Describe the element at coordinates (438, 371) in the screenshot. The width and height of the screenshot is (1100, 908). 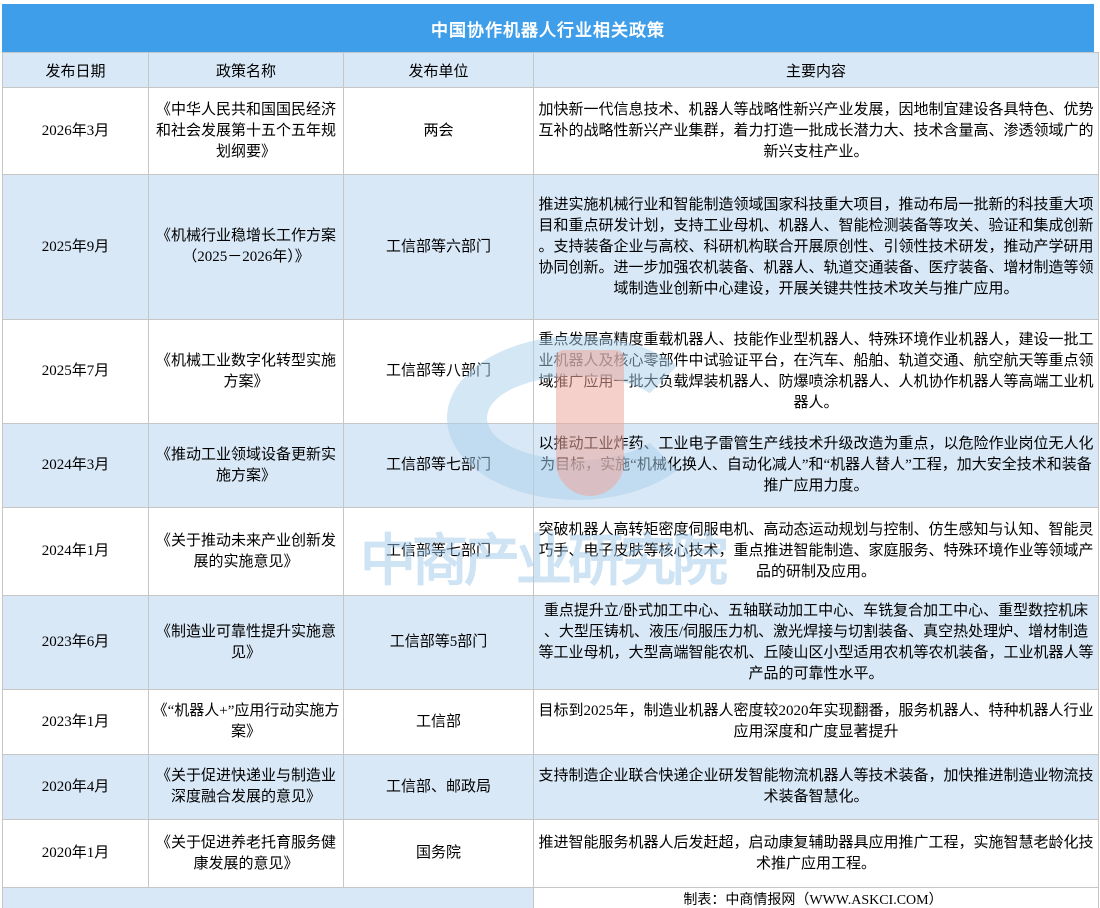
I see `issuing-unit-cell: 工信部等八部门` at that location.